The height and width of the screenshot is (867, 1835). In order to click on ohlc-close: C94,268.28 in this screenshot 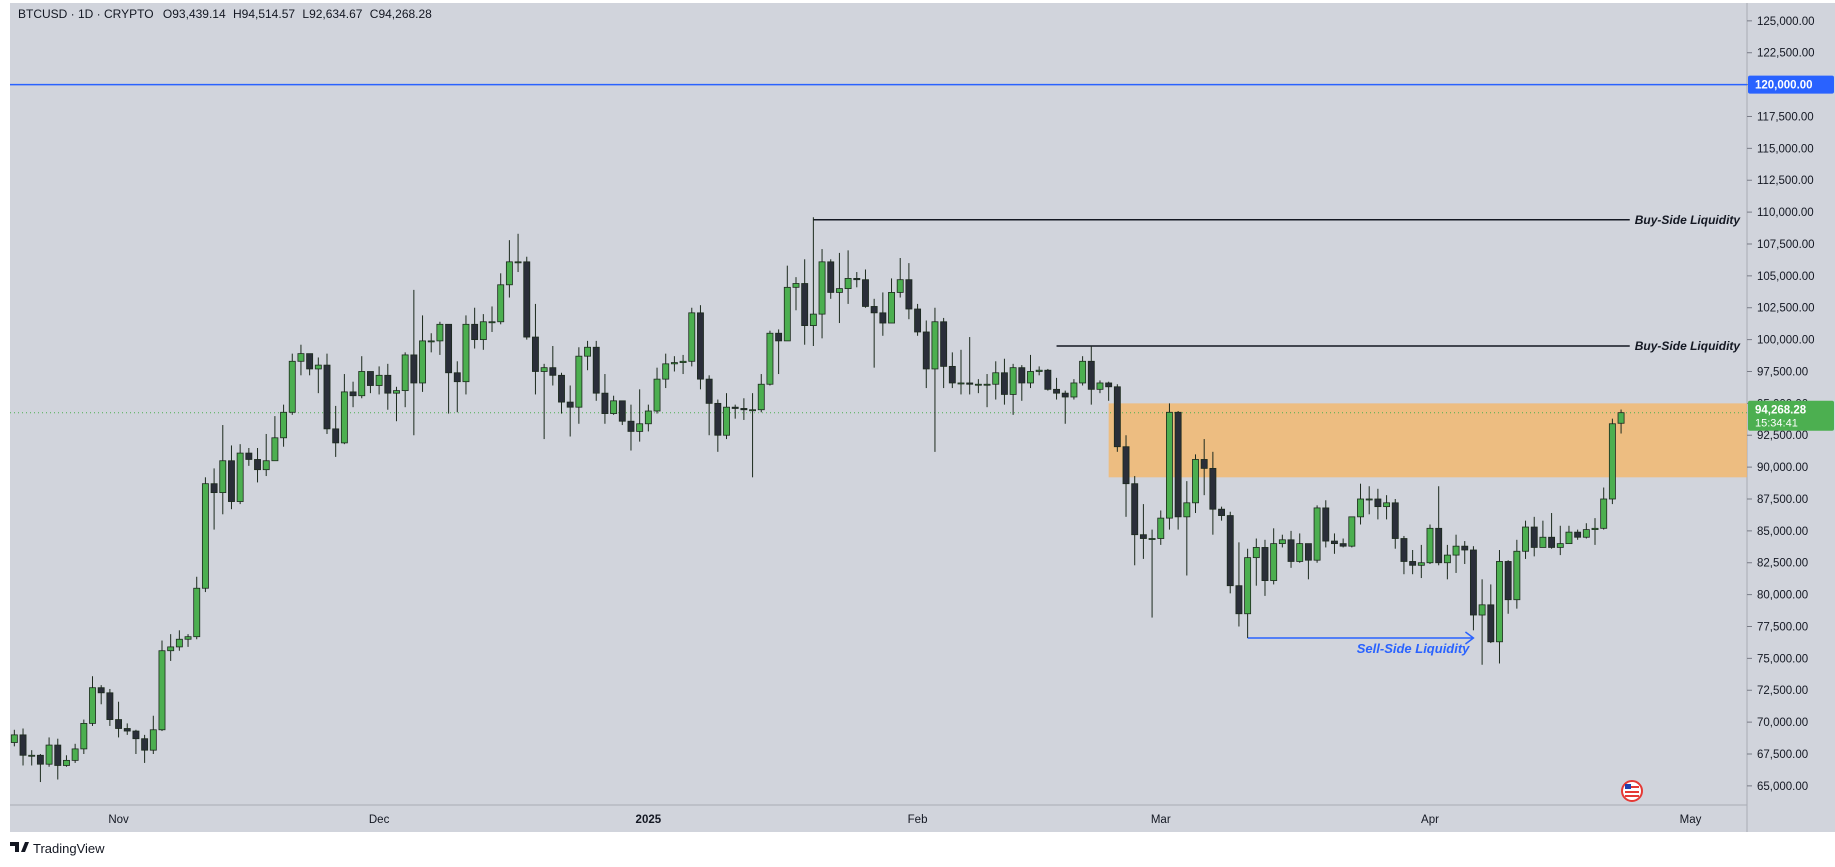, I will do `click(401, 14)`.